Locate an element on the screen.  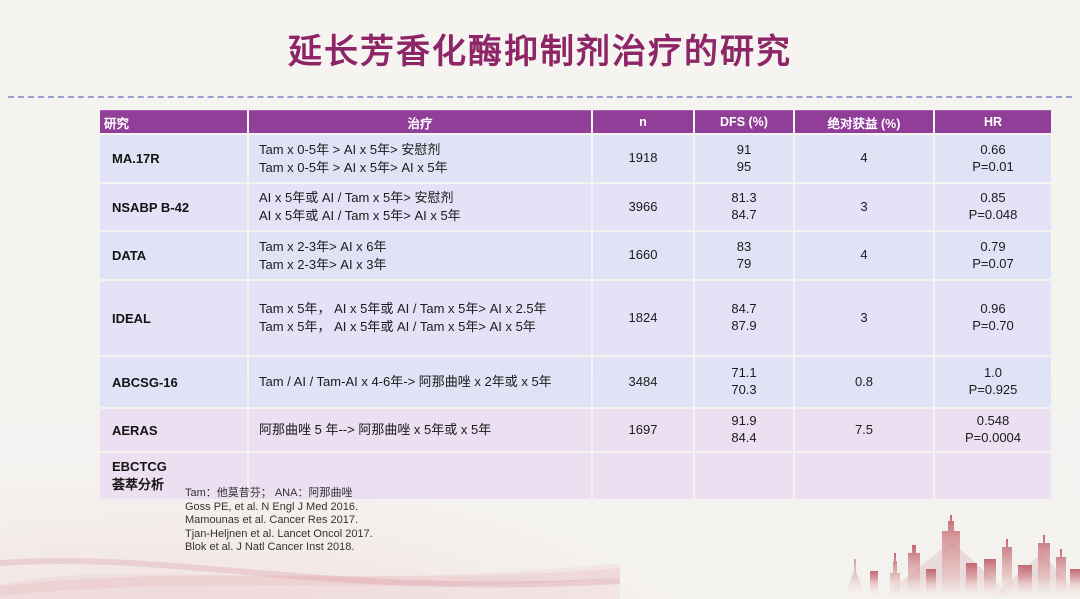
dfs-cell: 91.9 84.4 is located at coordinates (744, 430).